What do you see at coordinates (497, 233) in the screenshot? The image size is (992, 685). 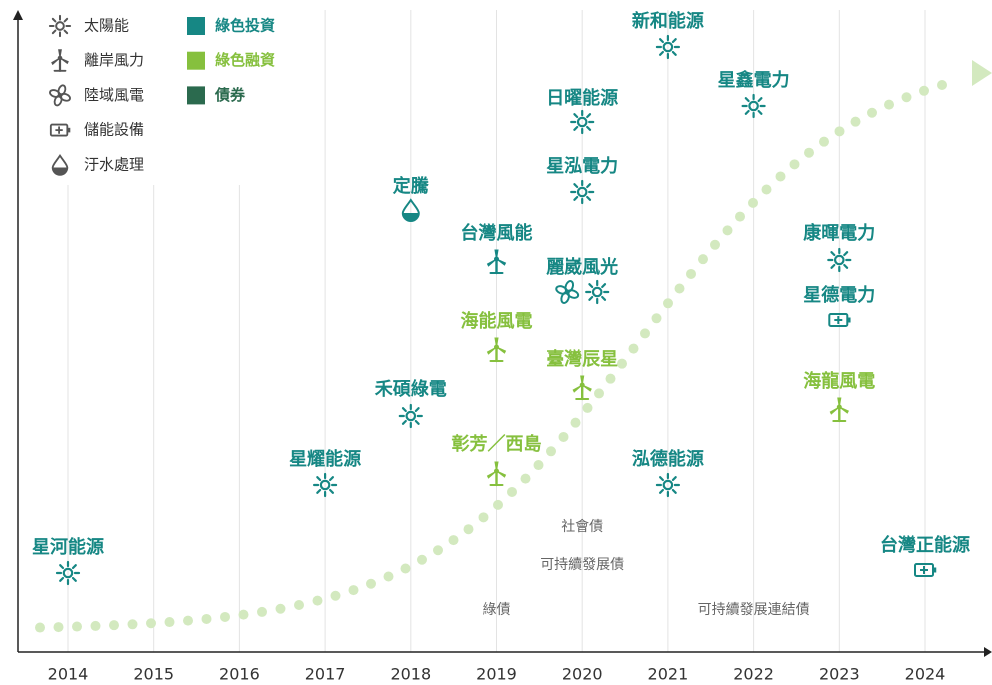 I see `project-name: 台灣風能` at bounding box center [497, 233].